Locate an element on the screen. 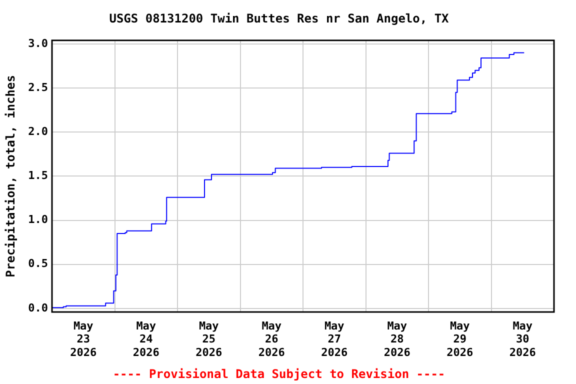 The image size is (576, 384). y-tick-label: 2.0 is located at coordinates (38, 131).